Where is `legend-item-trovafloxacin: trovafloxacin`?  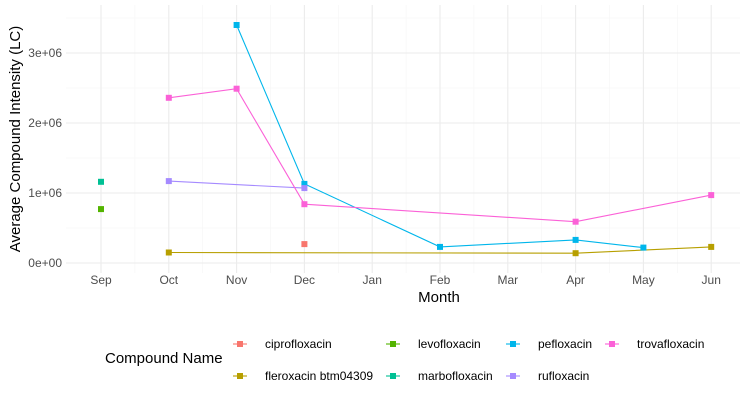 legend-item-trovafloxacin: trovafloxacin is located at coordinates (654, 344).